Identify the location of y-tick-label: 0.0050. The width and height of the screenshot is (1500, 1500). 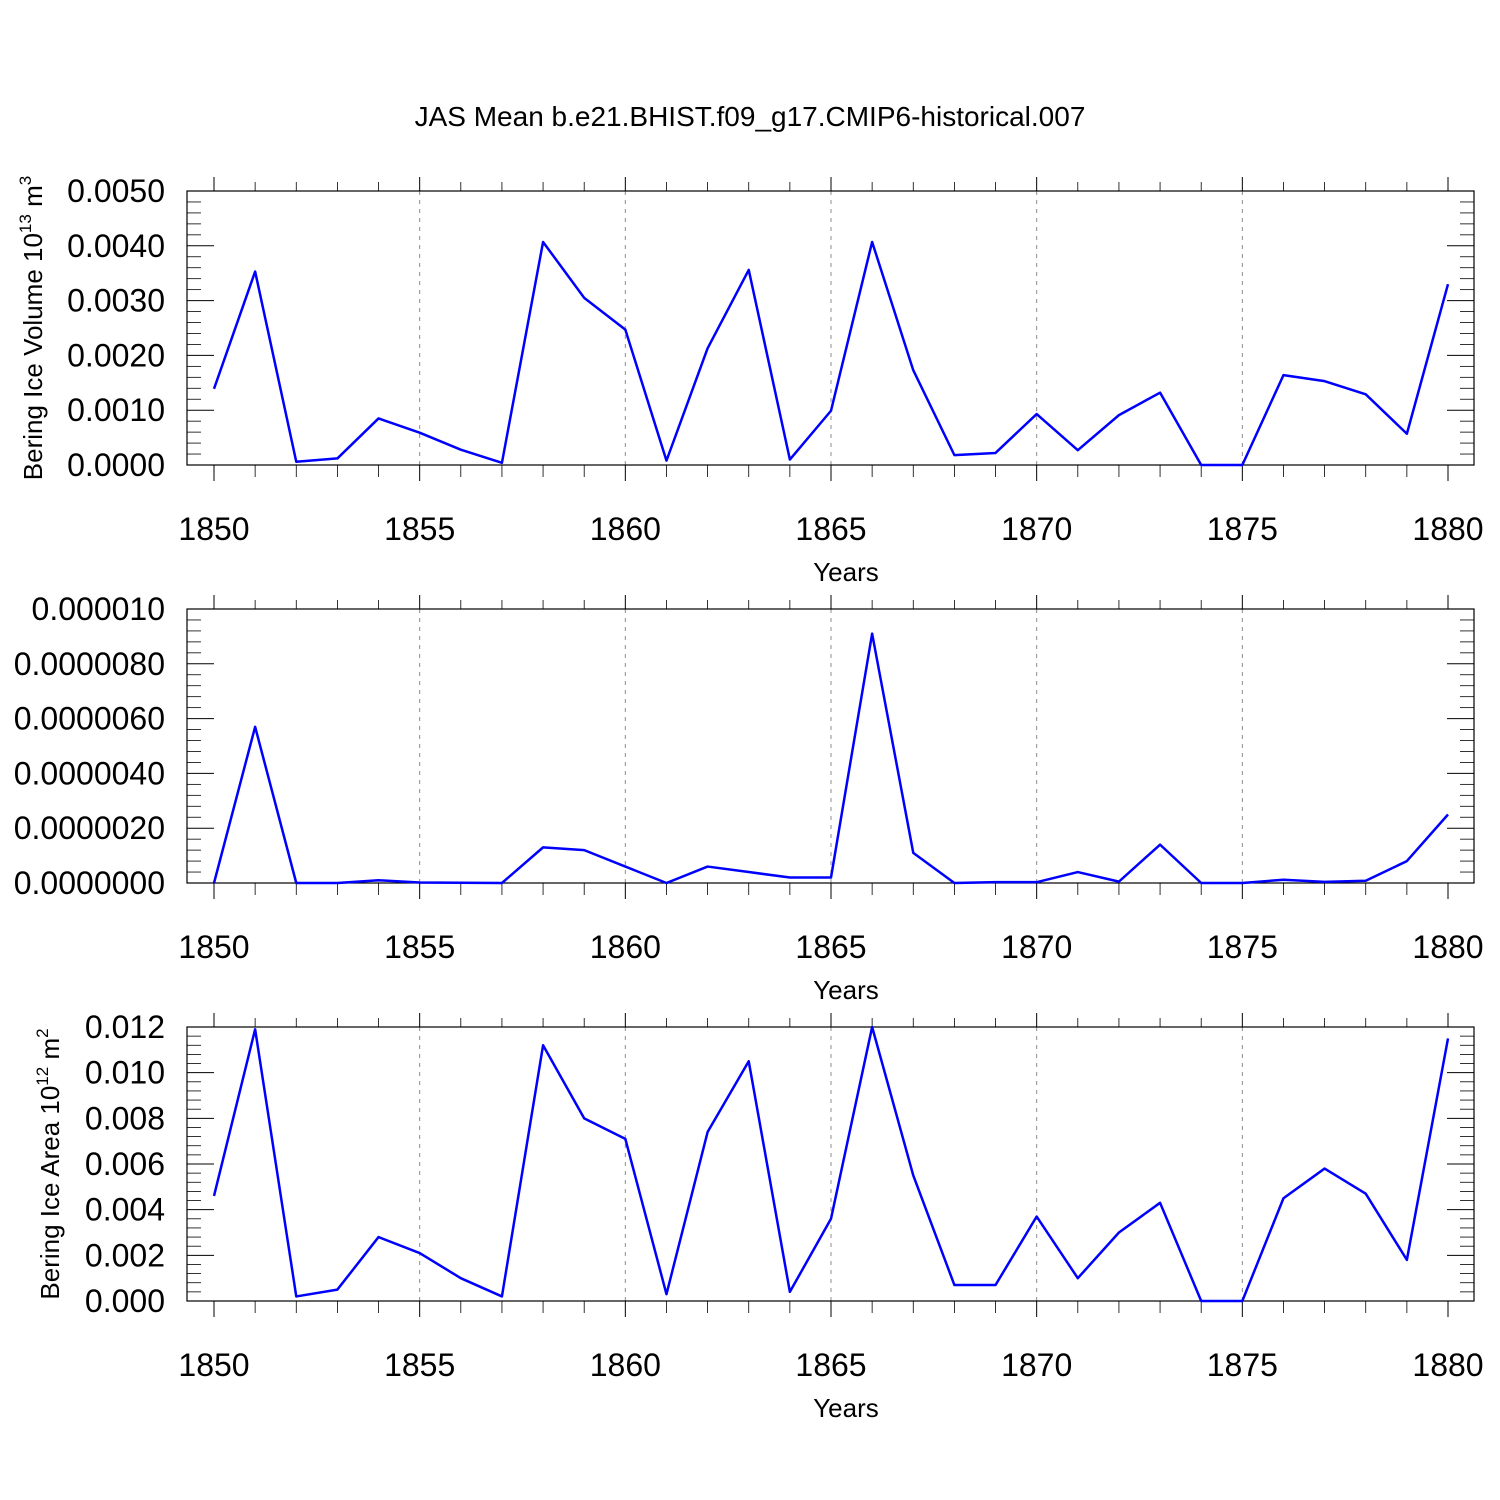
(116, 191).